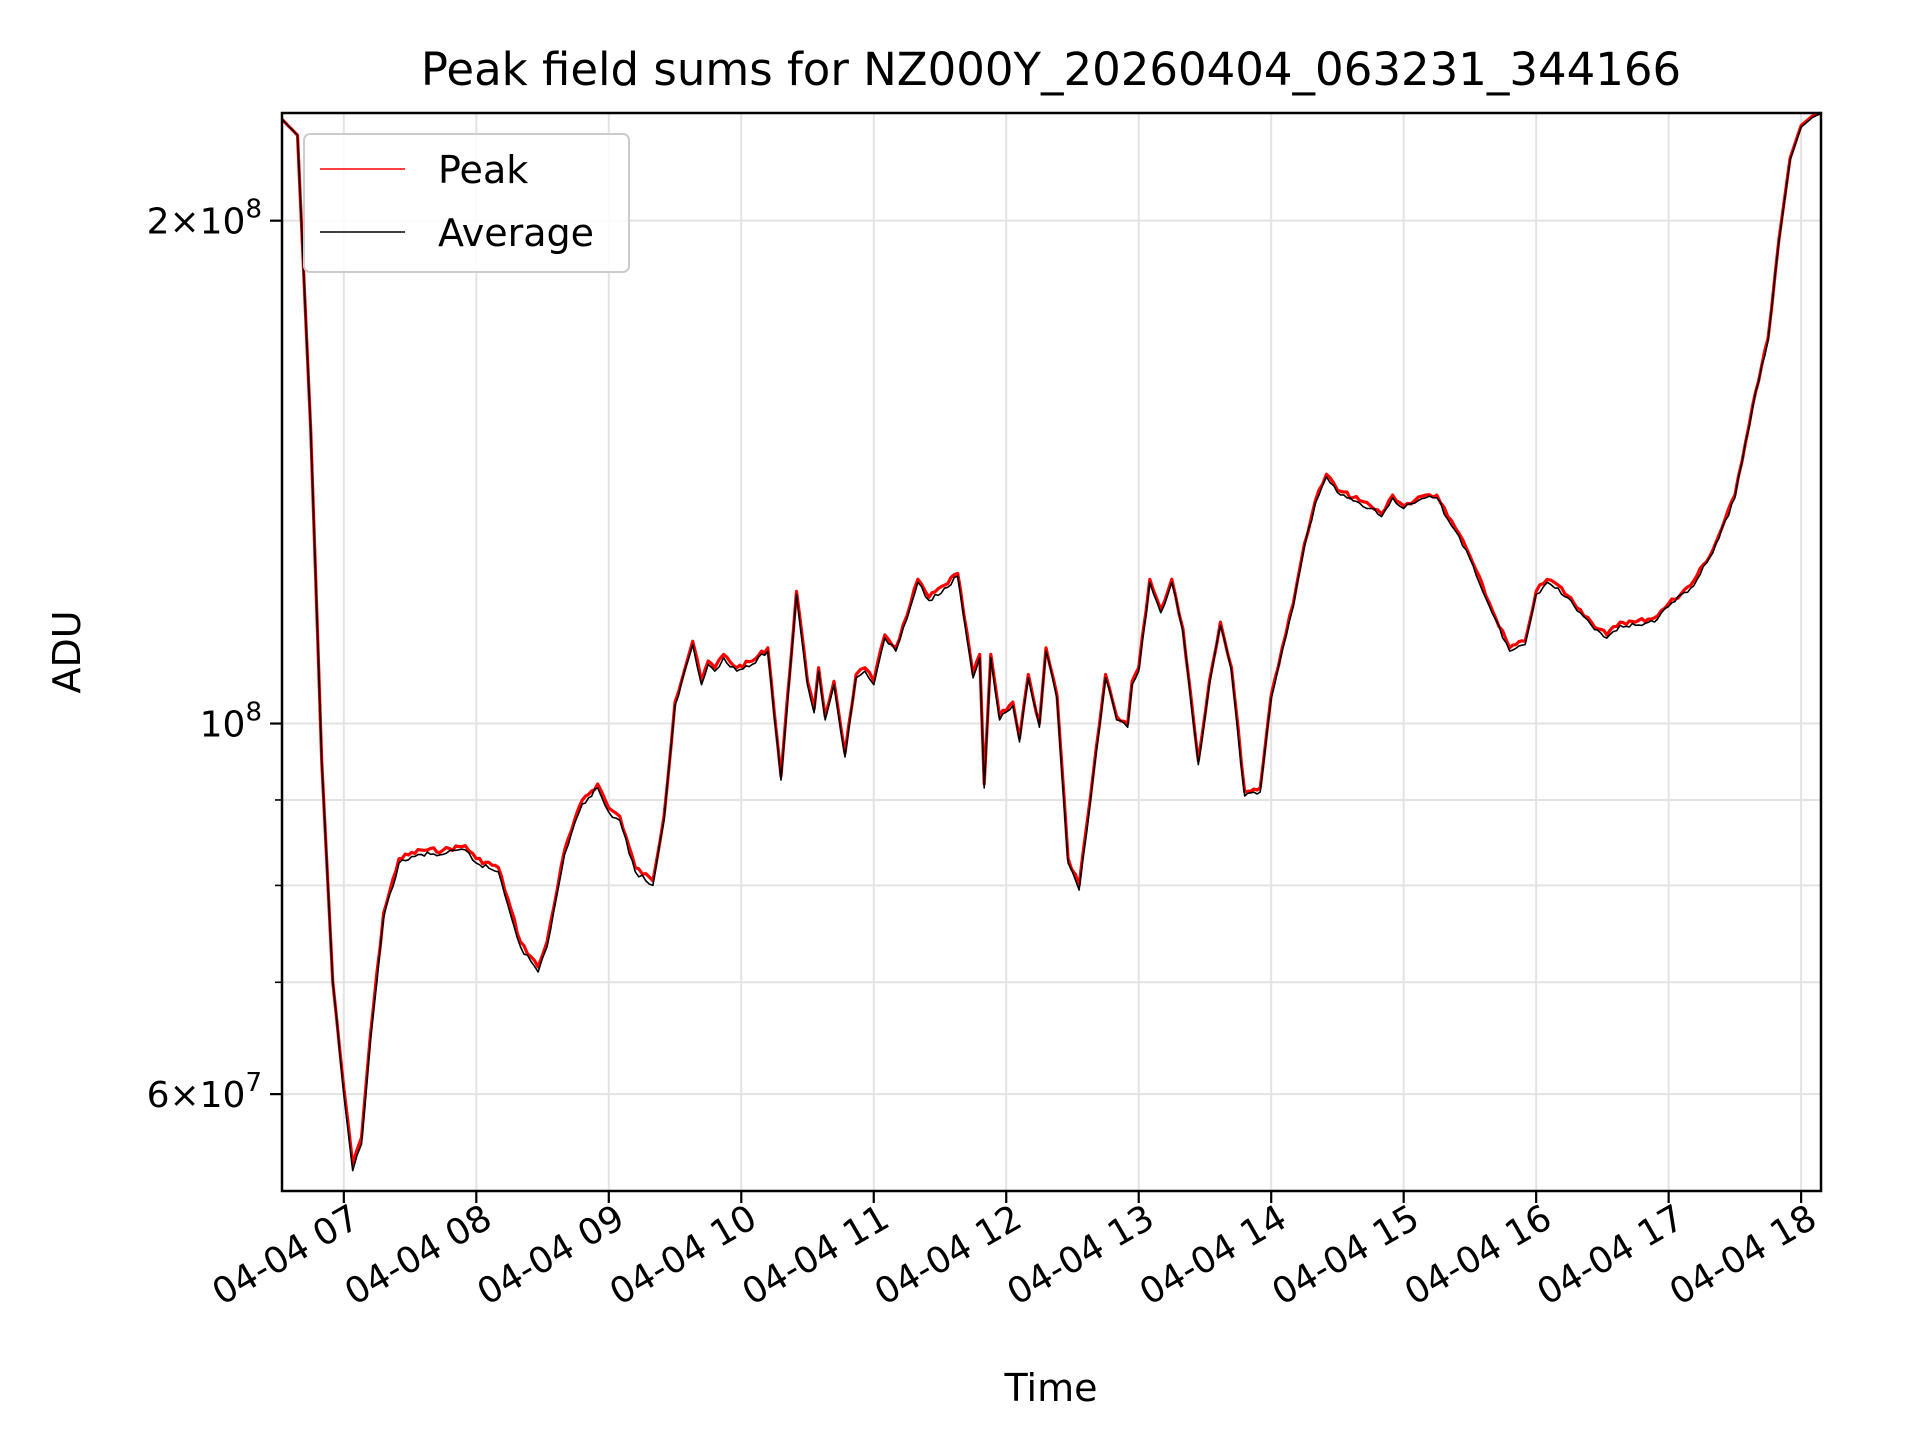 Image resolution: width=1920 pixels, height=1440 pixels. Describe the element at coordinates (253, 1083) in the screenshot. I see `y-tick-exponent: 7` at that location.